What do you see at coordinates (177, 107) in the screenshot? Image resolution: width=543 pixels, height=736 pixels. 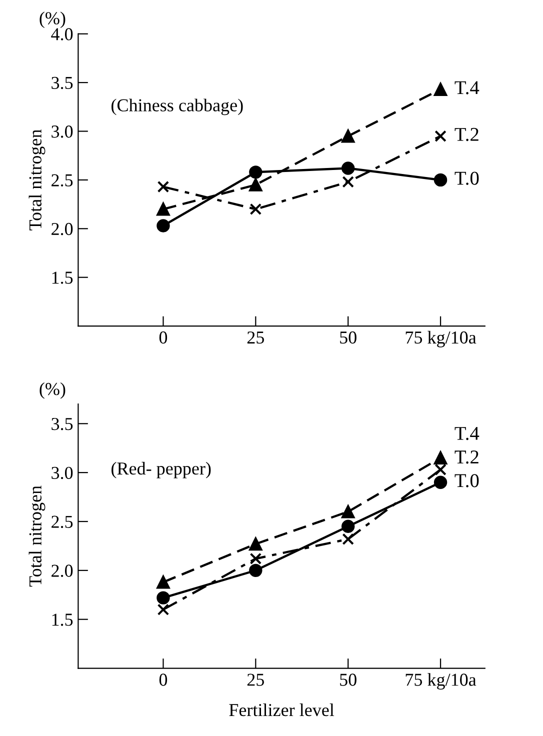 I see `annotation: (Chiness cabbage)` at bounding box center [177, 107].